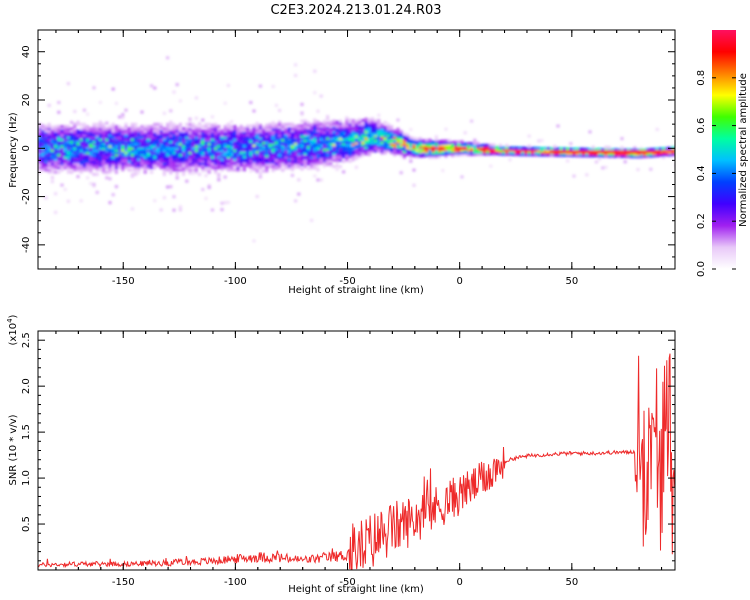 Image resolution: width=750 pixels, height=600 pixels. Describe the element at coordinates (26, 196) in the screenshot. I see `y-tick-label: -20` at that location.